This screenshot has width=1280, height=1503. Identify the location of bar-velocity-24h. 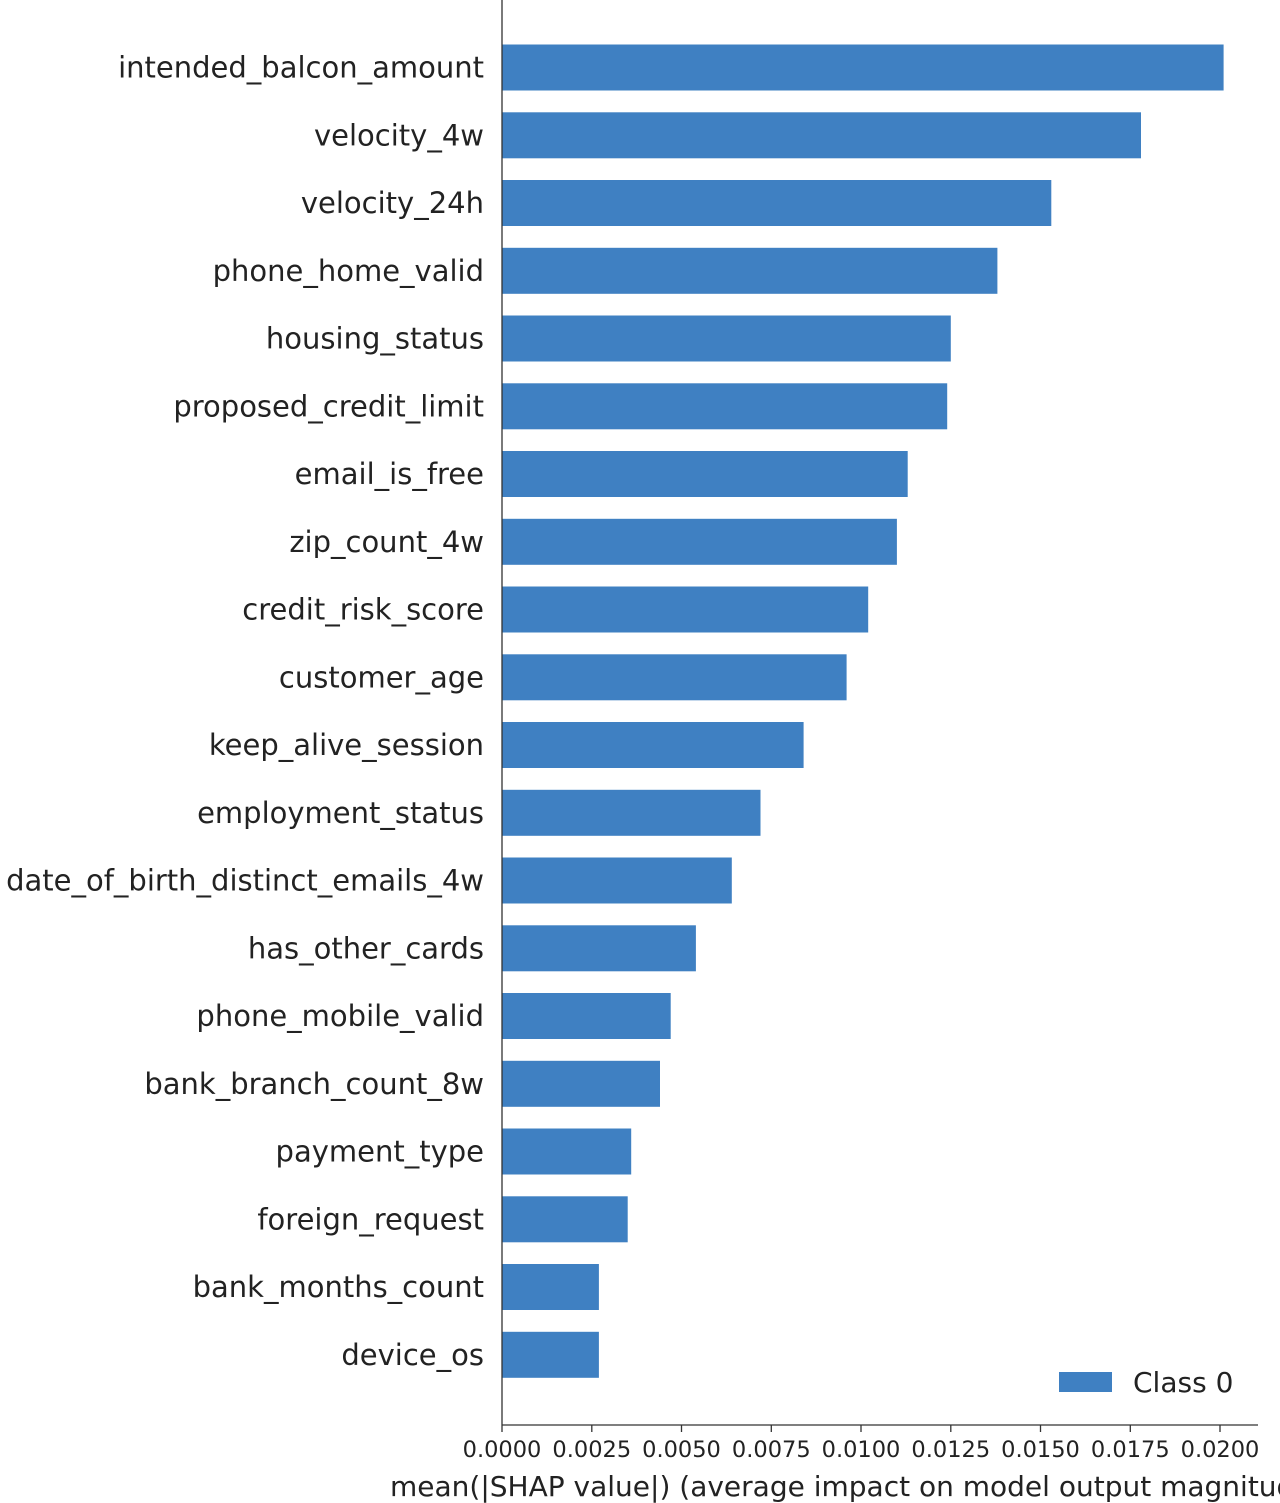
(777, 203).